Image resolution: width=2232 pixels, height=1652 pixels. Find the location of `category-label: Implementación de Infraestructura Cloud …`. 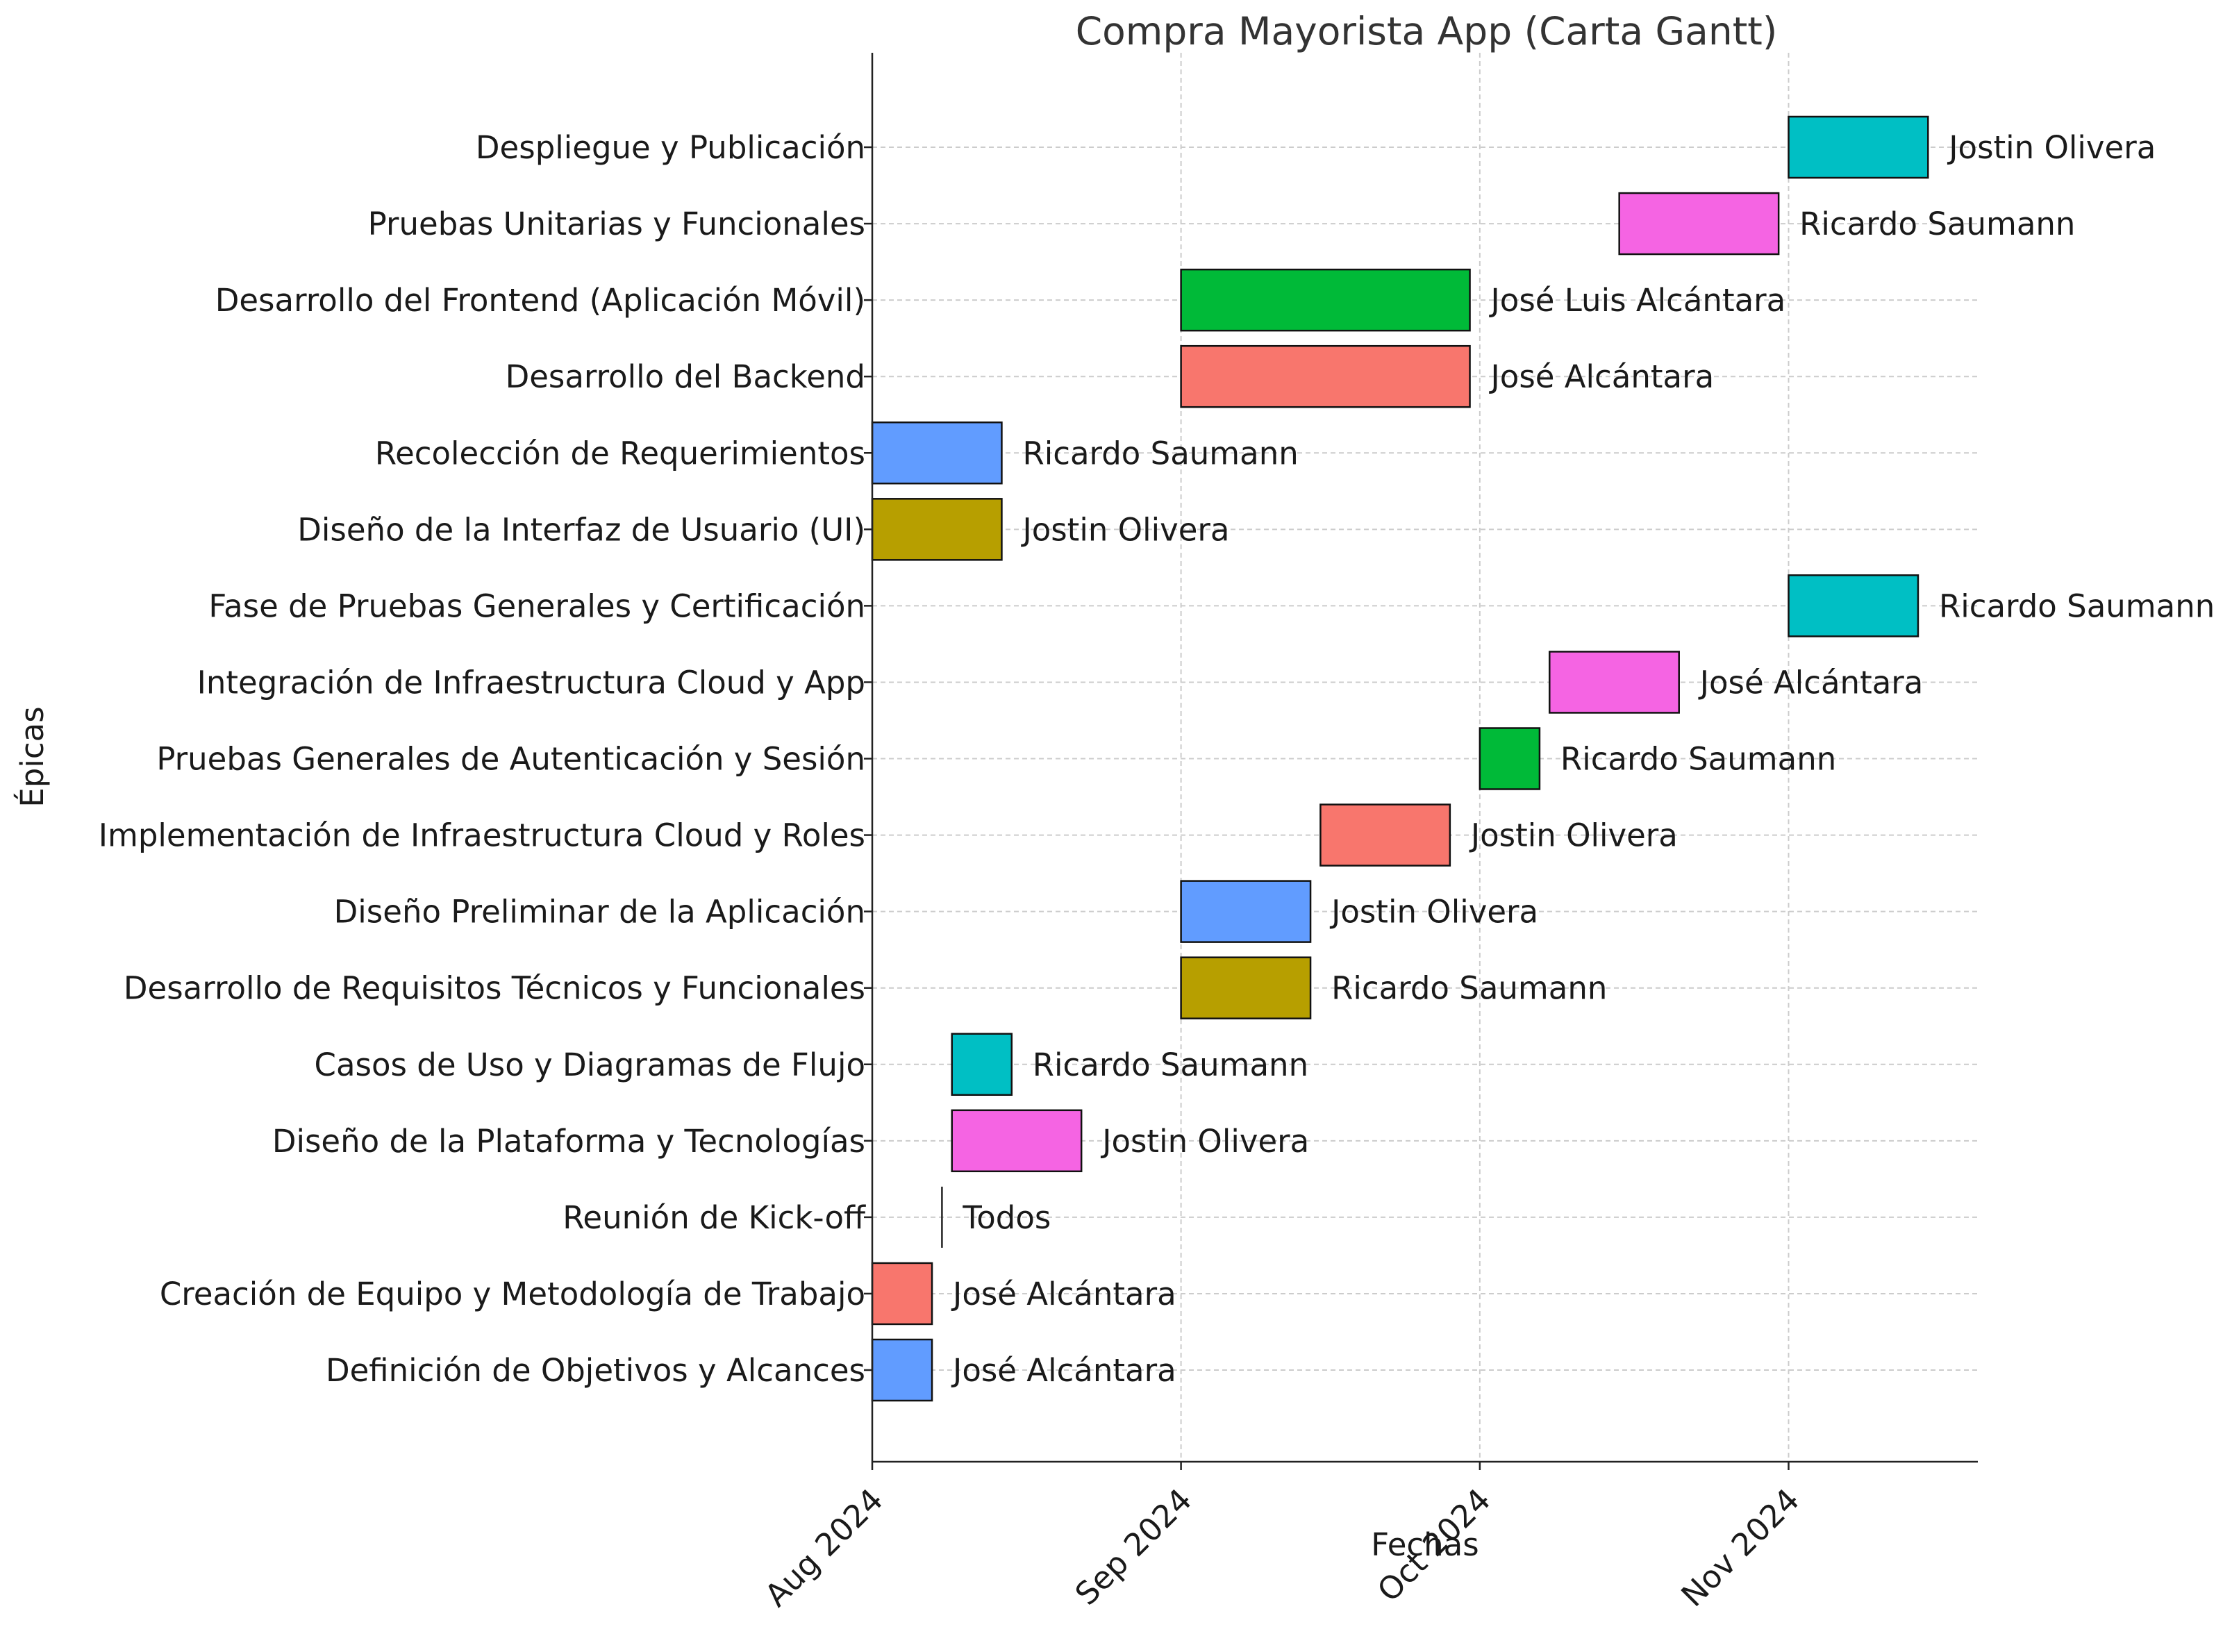

category-label: Implementación de Infraestructura Cloud … is located at coordinates (482, 835).